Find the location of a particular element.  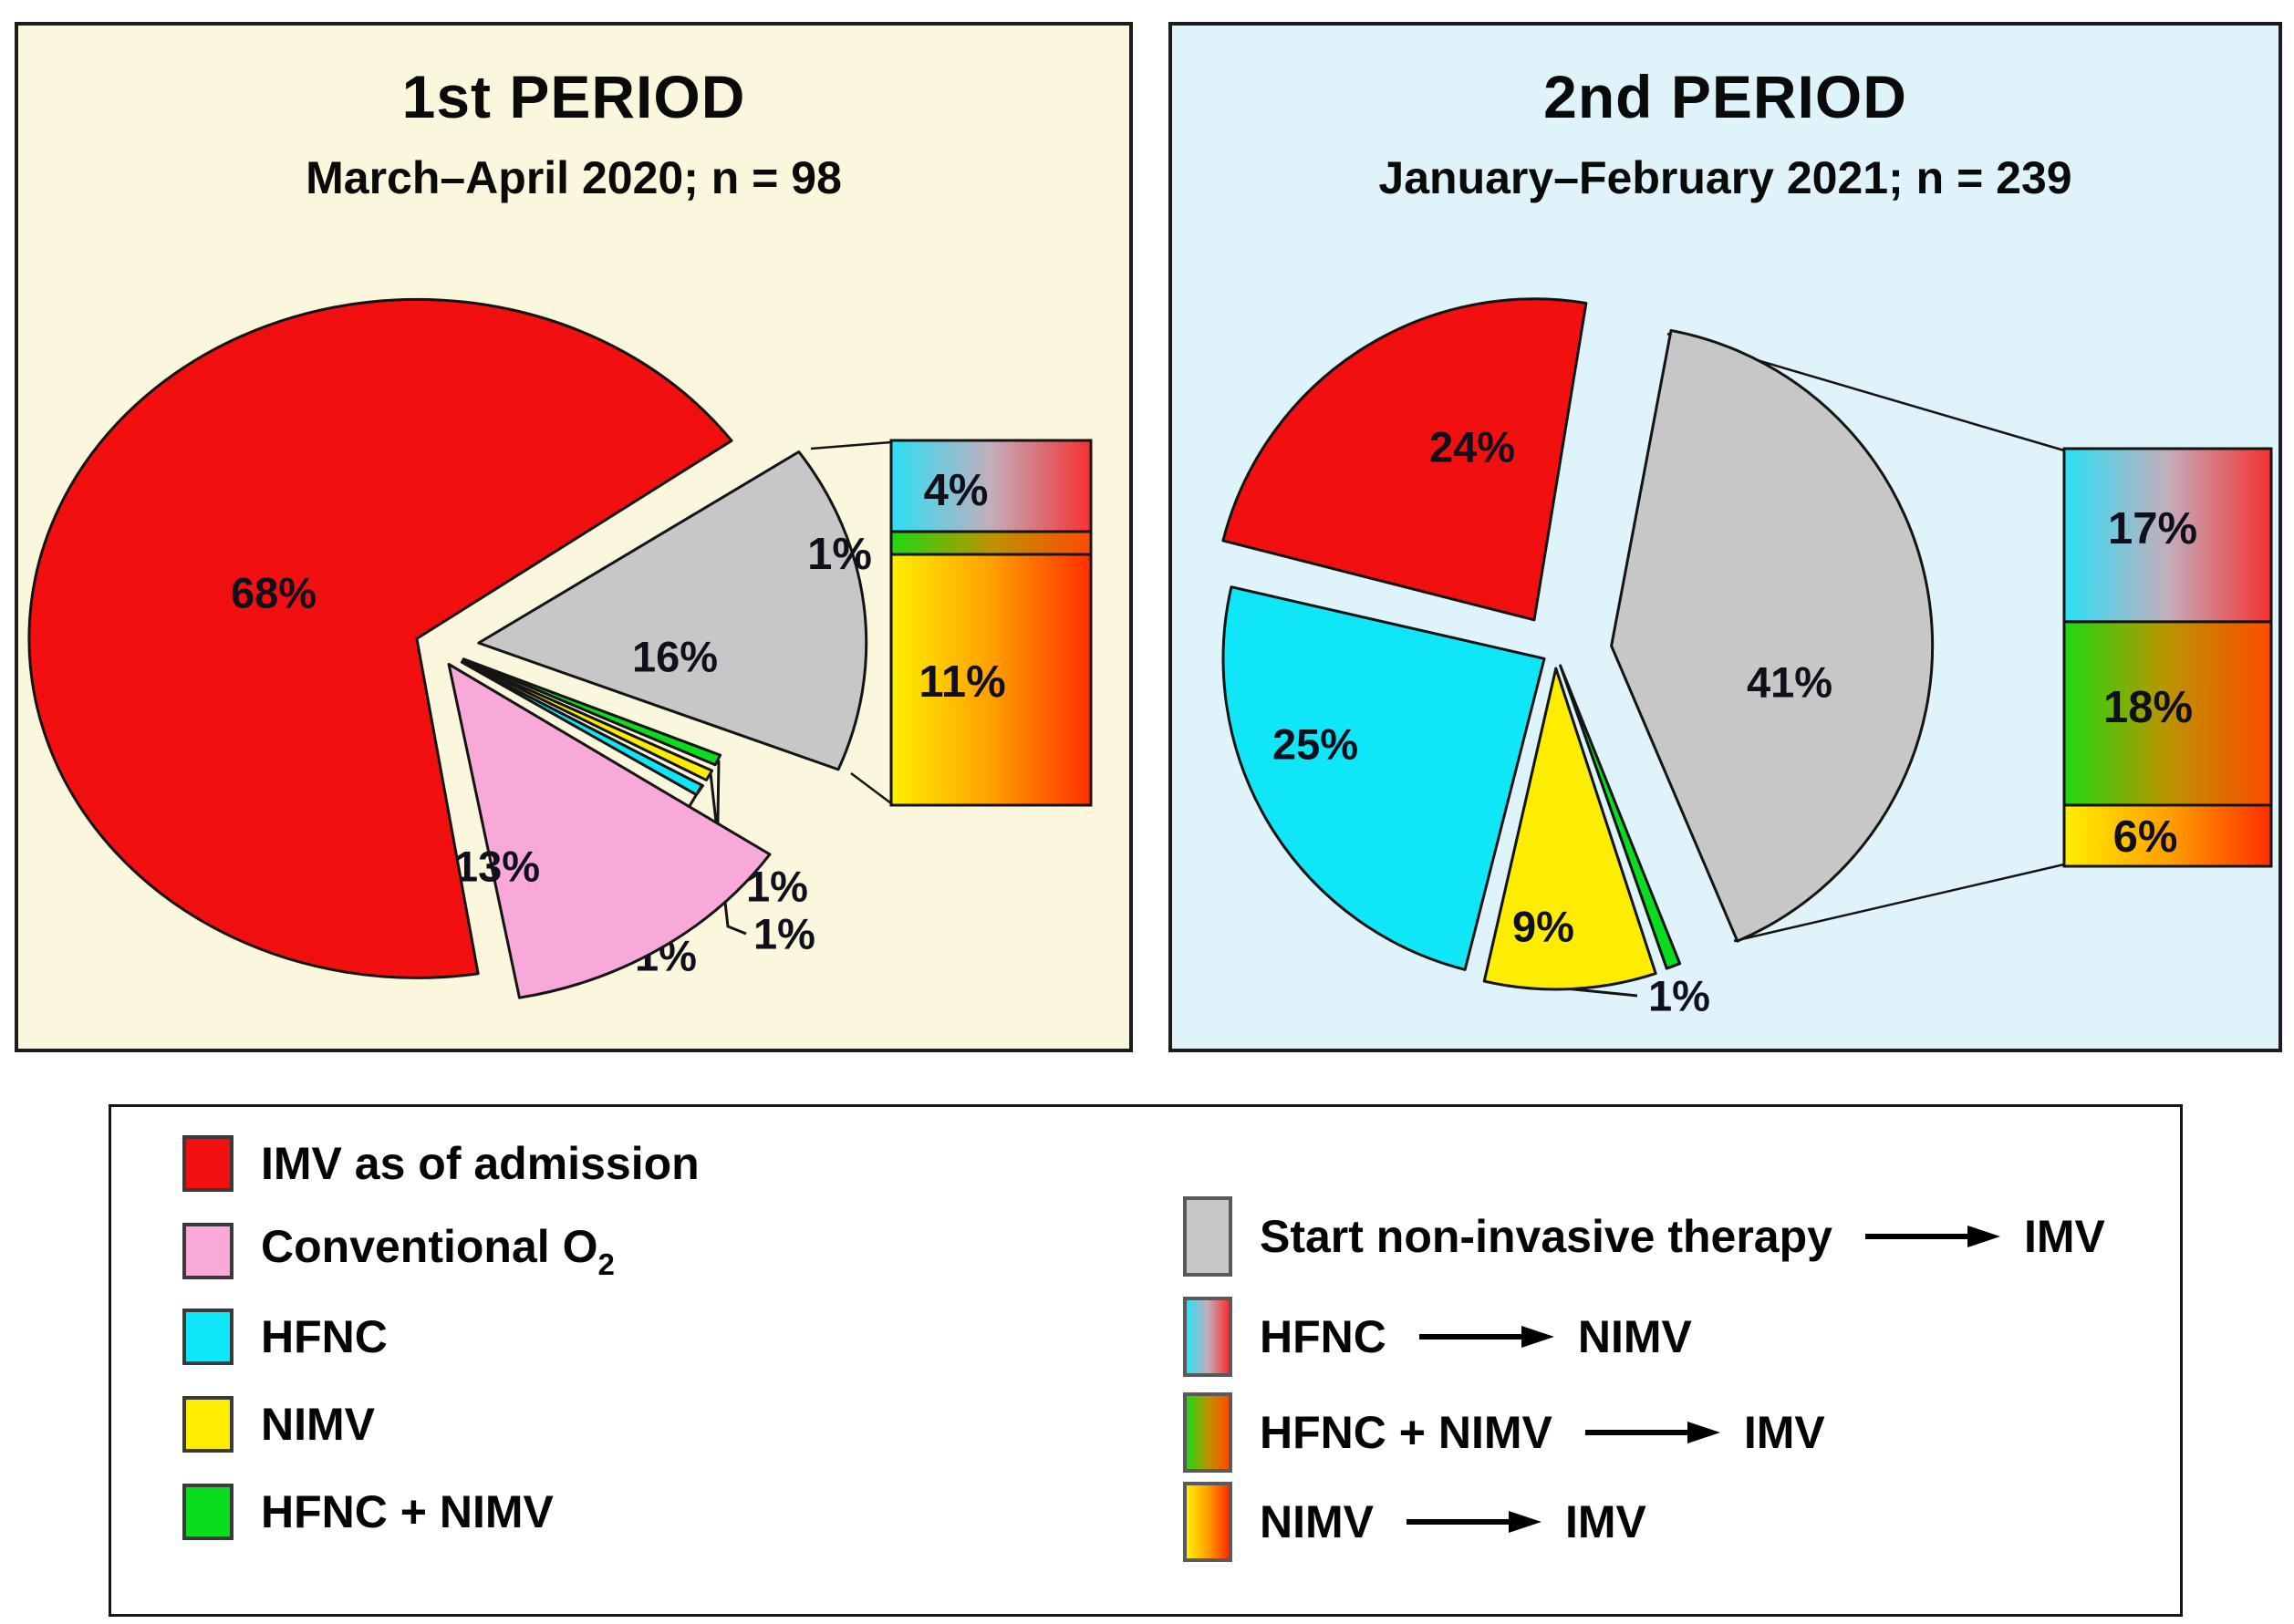

legend-item-hfnc: HFNC is located at coordinates (285, 1337).